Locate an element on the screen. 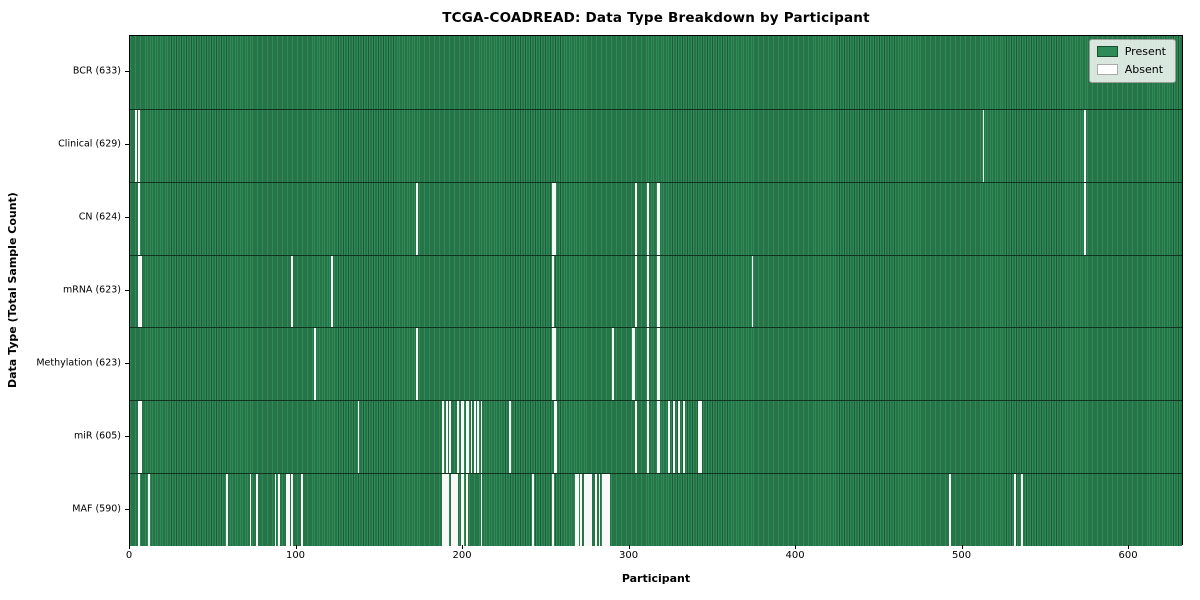 This screenshot has width=1200, height=600. row-methylation is located at coordinates (656, 364).